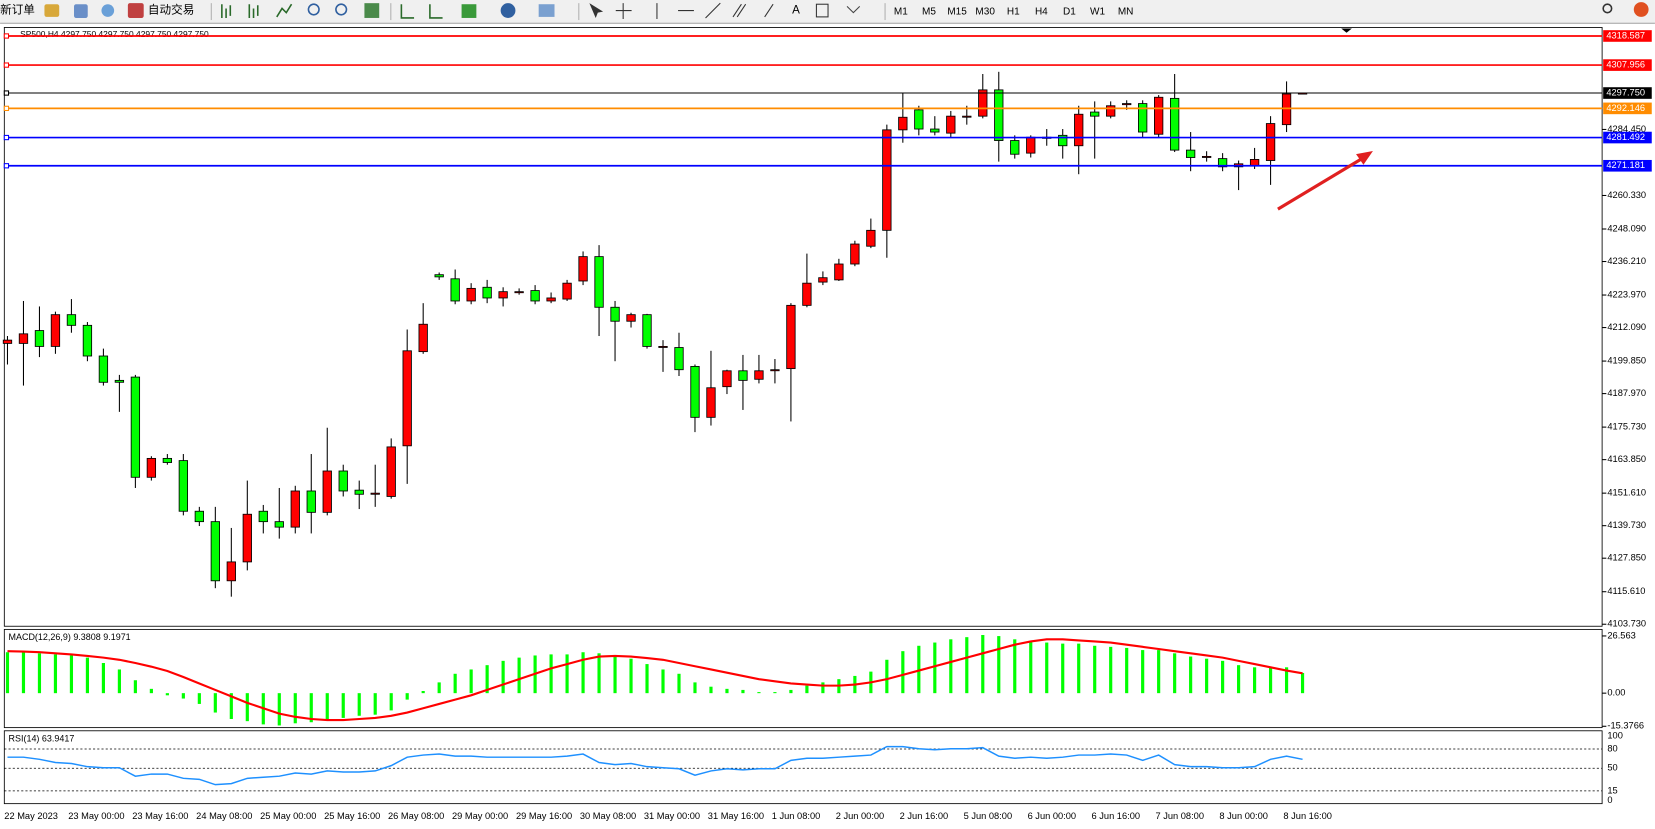  I want to click on y-tick-label: 4248.090, so click(1626, 228).